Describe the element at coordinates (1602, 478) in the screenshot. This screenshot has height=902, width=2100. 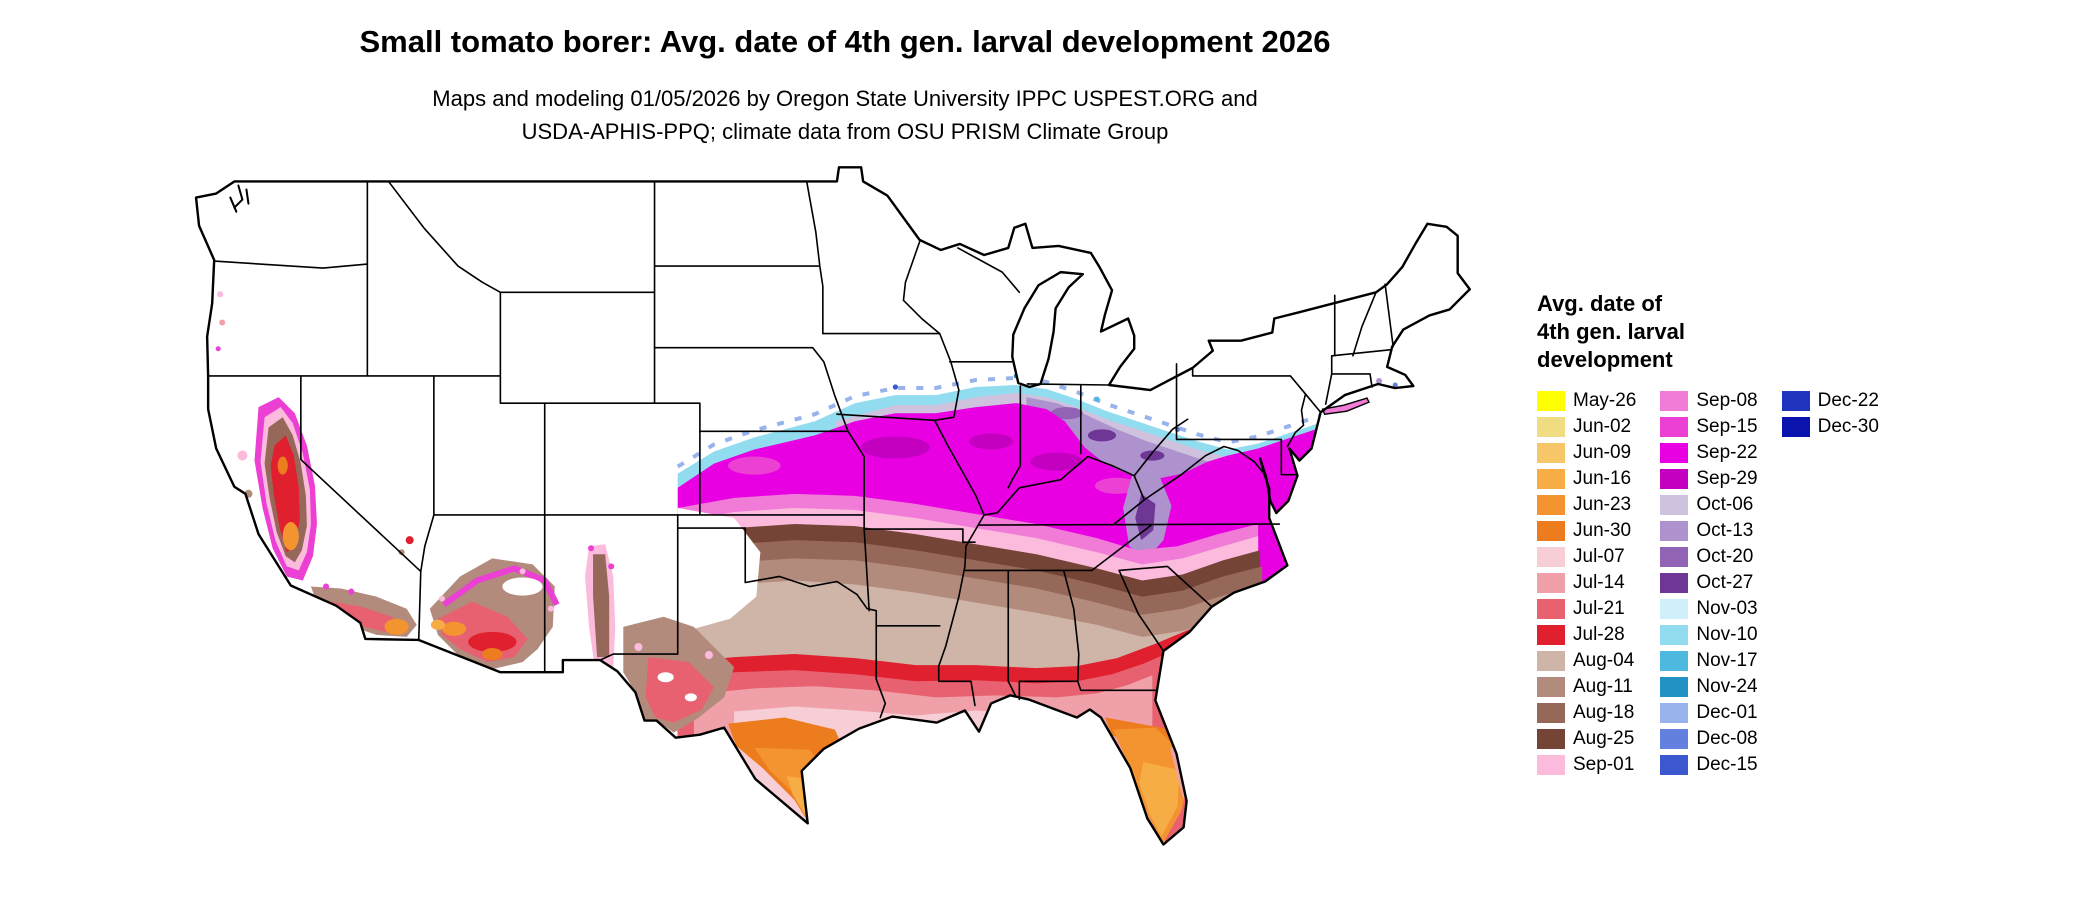
I see `legend-label: Jun-16` at that location.